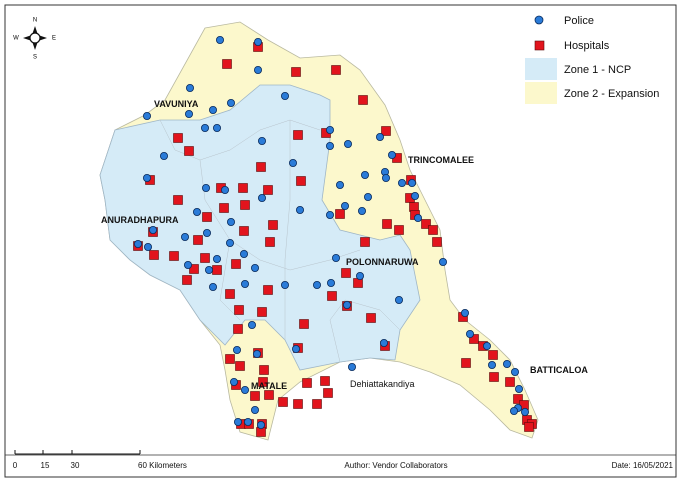 The width and height of the screenshot is (682, 487). I want to click on place-label: Dehiattakandiya, so click(382, 384).